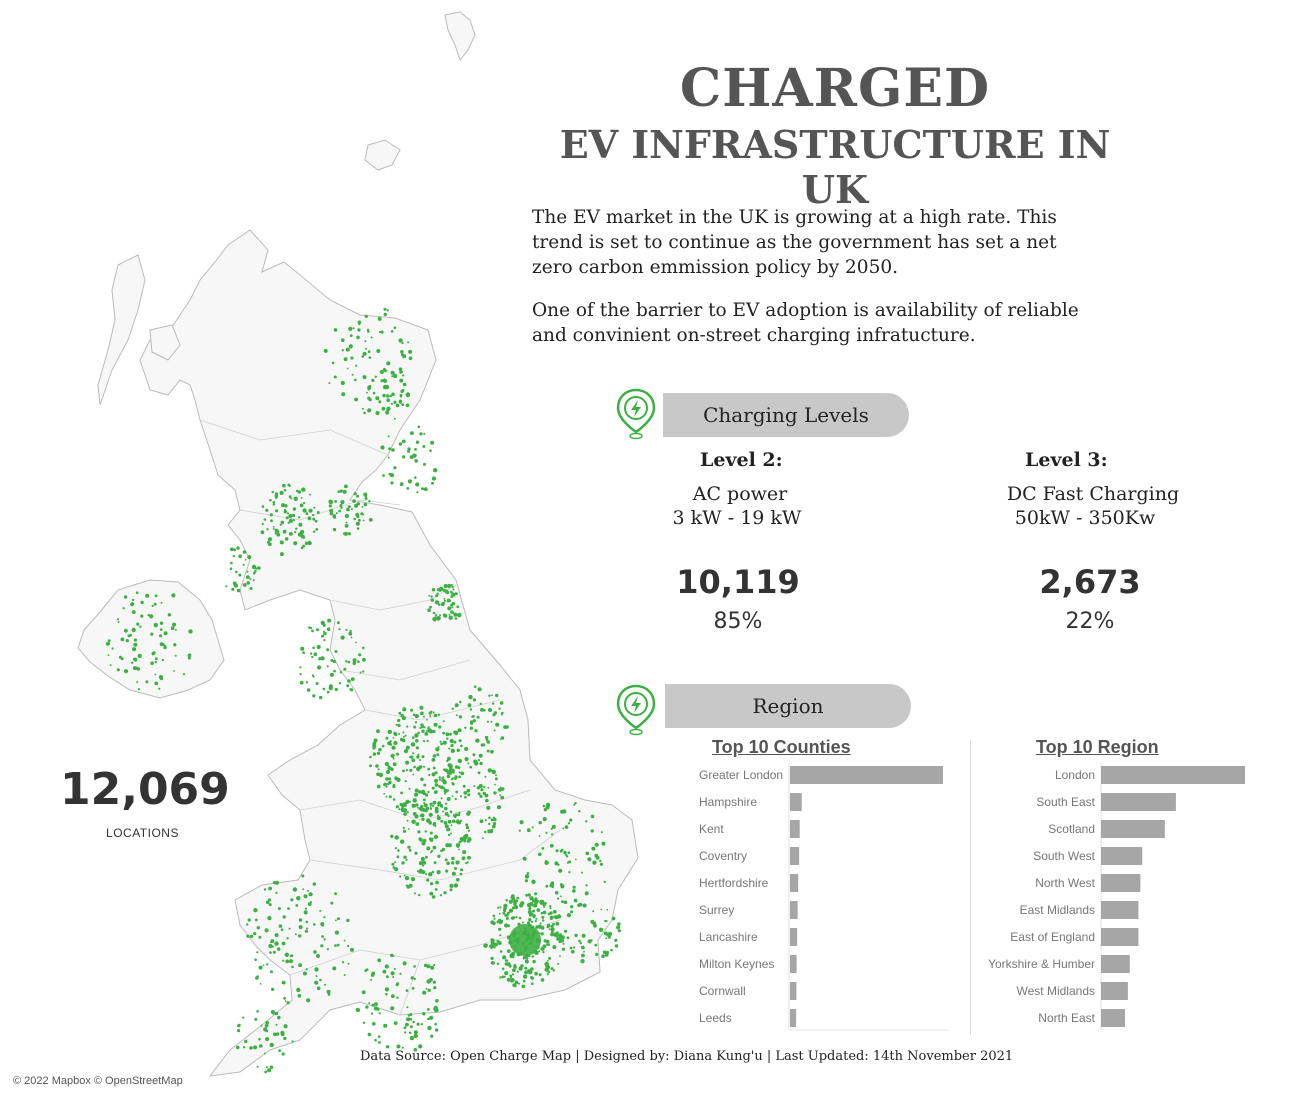  I want to click on shetland-outline, so click(460, 36).